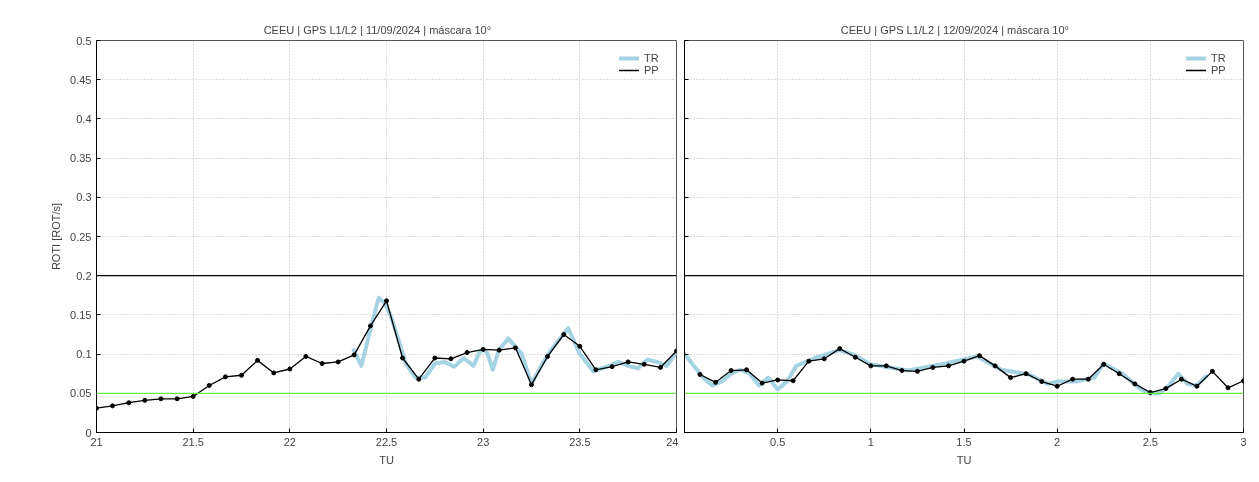 This screenshot has width=1259, height=482. I want to click on x-tick-label: 2, so click(1057, 441).